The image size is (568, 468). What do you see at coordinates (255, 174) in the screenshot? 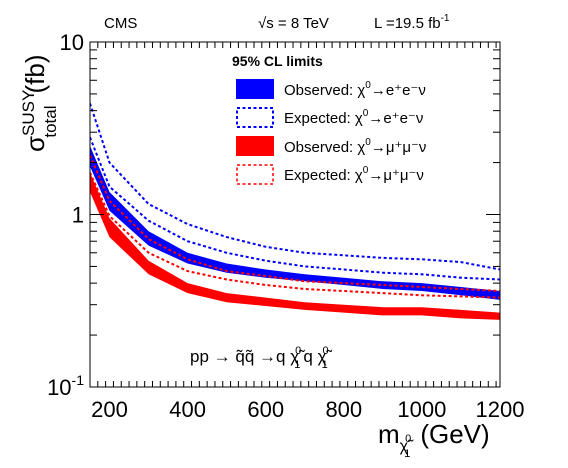
I see `legend-swatch-expected-mumu` at bounding box center [255, 174].